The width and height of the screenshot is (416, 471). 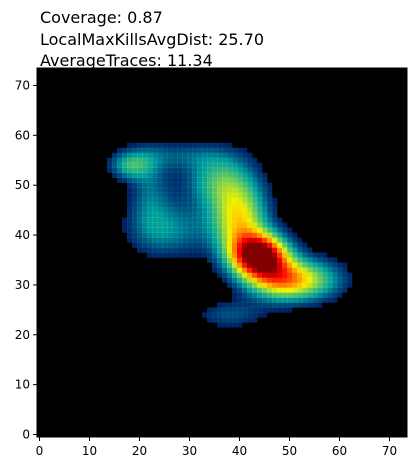 What do you see at coordinates (26, 435) in the screenshot?
I see `y-tick-label: 0` at bounding box center [26, 435].